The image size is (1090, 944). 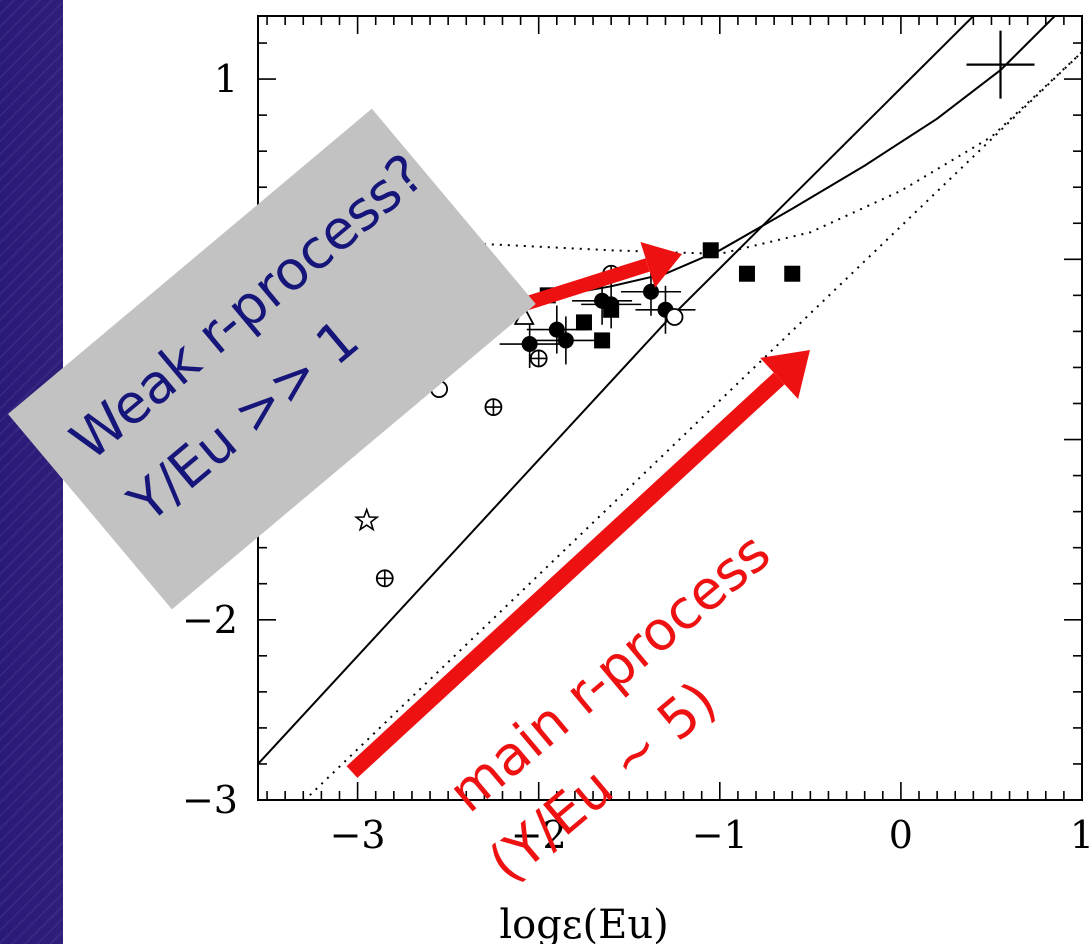 I want to click on x-tick-label: 1, so click(x=1080, y=835).